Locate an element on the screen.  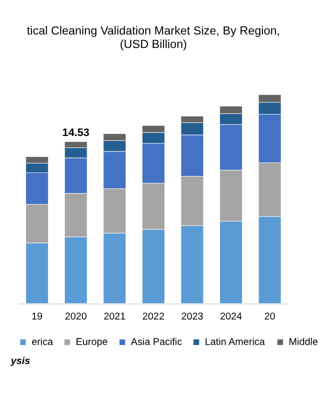
legend-label: Asia Pacific is located at coordinates (156, 342).